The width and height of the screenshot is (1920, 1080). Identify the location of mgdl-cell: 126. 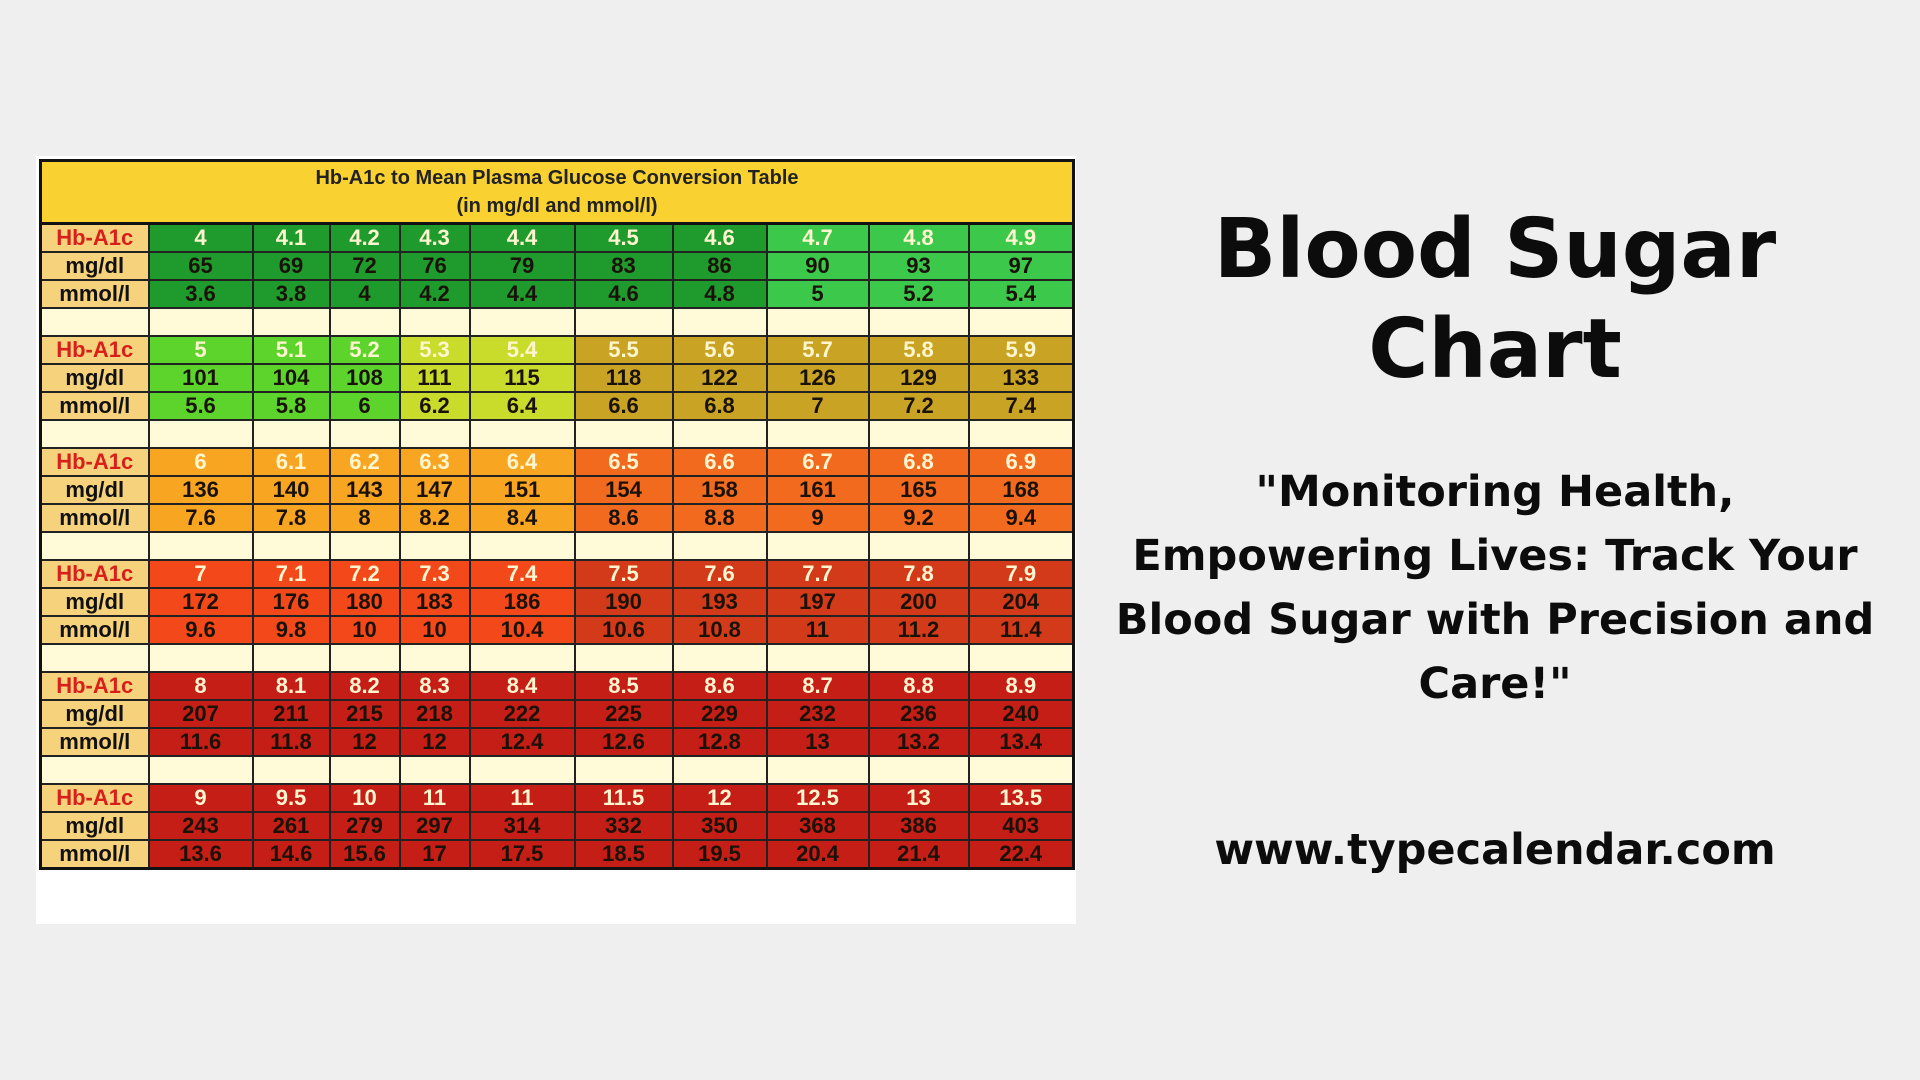
(817, 378).